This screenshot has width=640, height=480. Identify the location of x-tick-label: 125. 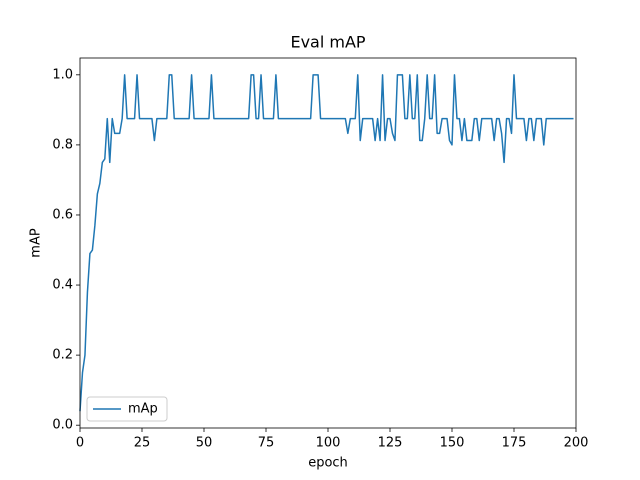
(390, 443).